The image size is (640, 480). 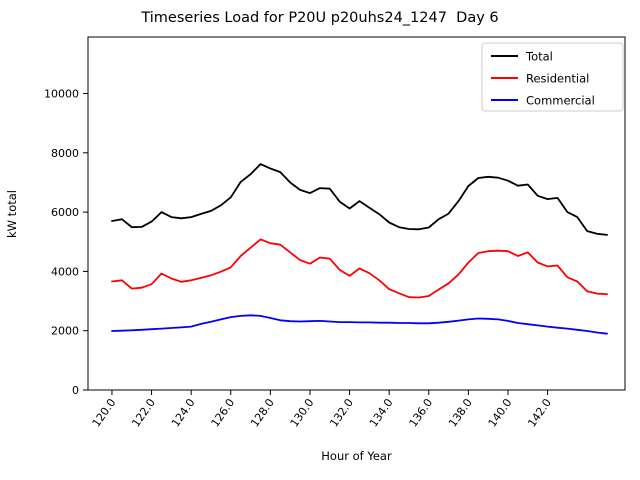 I want to click on x-tick-label: 120.0, so click(x=104, y=412).